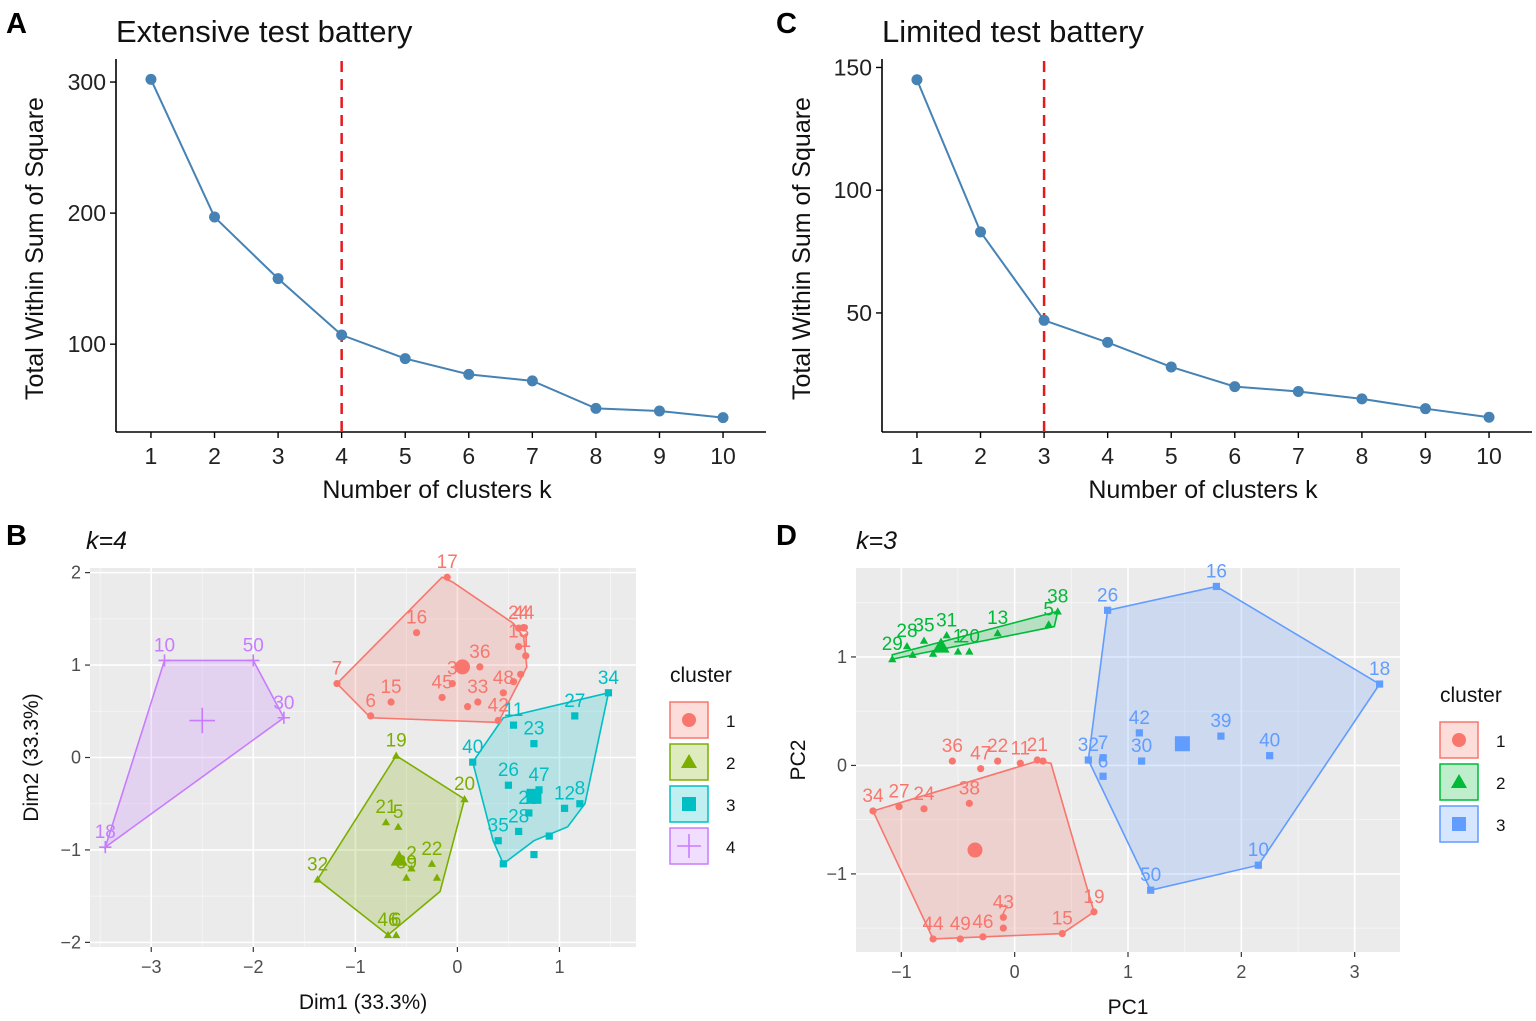 This screenshot has width=1536, height=1021. What do you see at coordinates (76, 758) in the screenshot?
I see `y-tick-label: 0` at bounding box center [76, 758].